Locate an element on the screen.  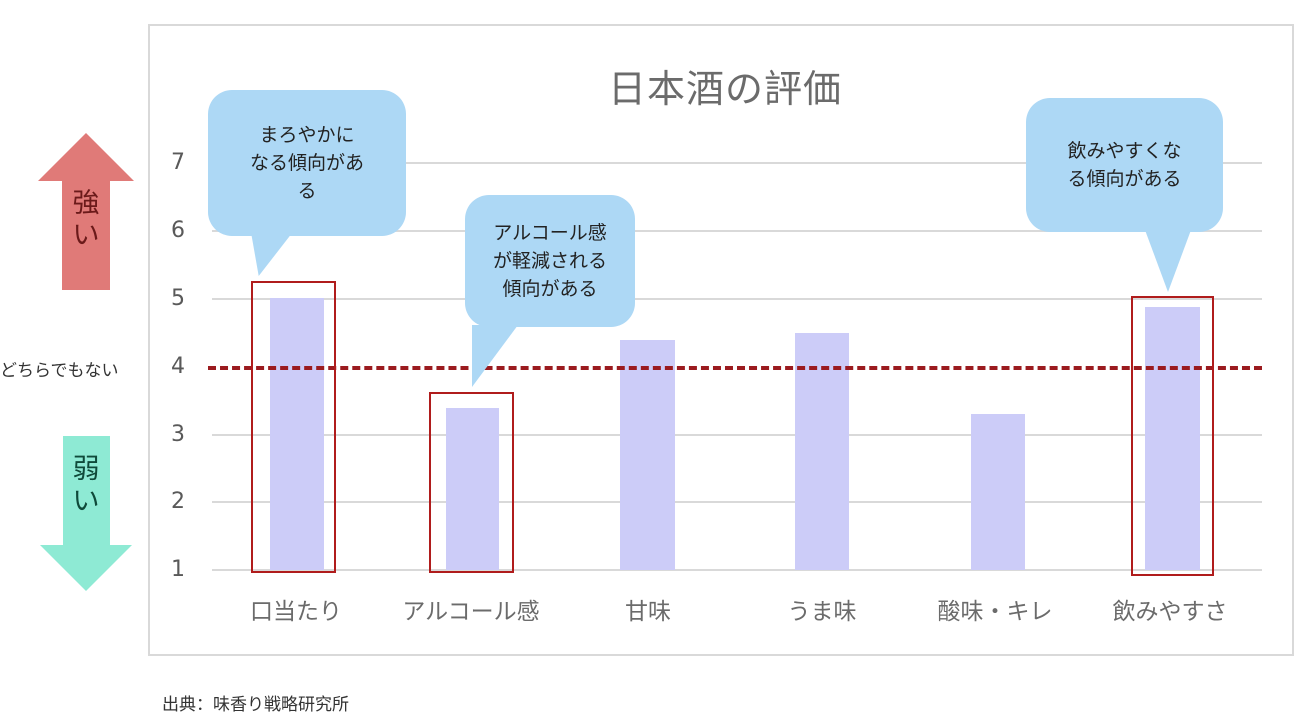
arrow-down-body is located at coordinates (86, 491).